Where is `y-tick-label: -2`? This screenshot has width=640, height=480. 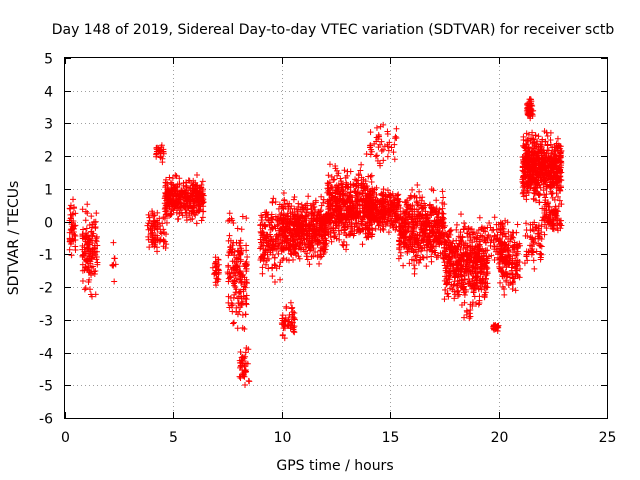 y-tick-label: -2 is located at coordinates (46, 289).